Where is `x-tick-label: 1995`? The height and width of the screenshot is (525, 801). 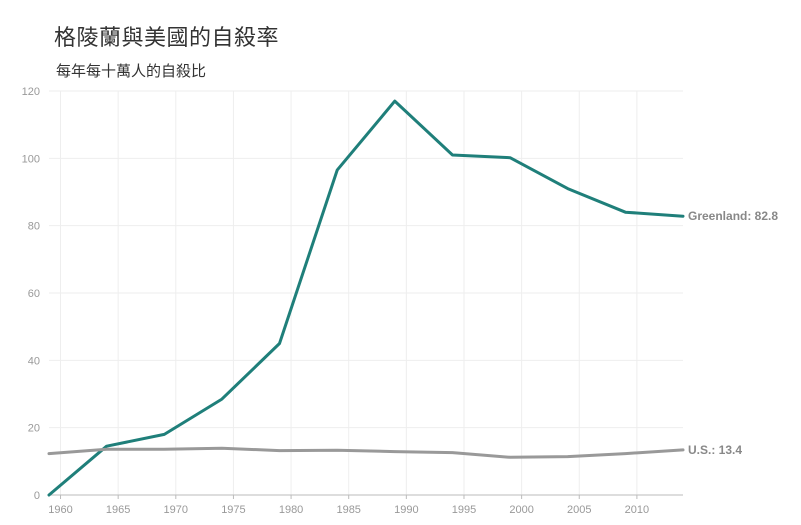
x-tick-label: 1995 is located at coordinates (464, 510).